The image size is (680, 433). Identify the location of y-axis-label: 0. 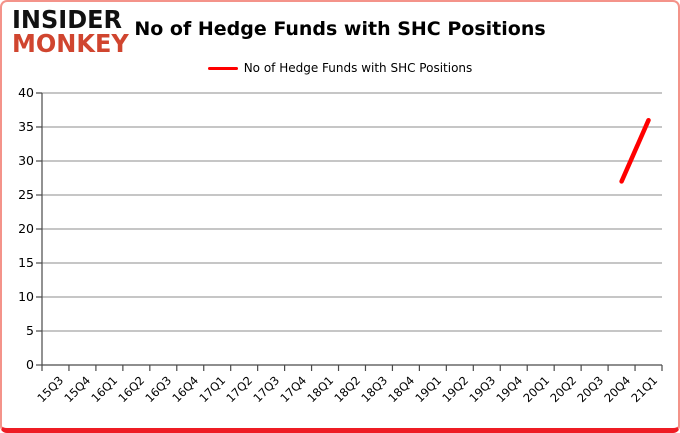
(30, 364).